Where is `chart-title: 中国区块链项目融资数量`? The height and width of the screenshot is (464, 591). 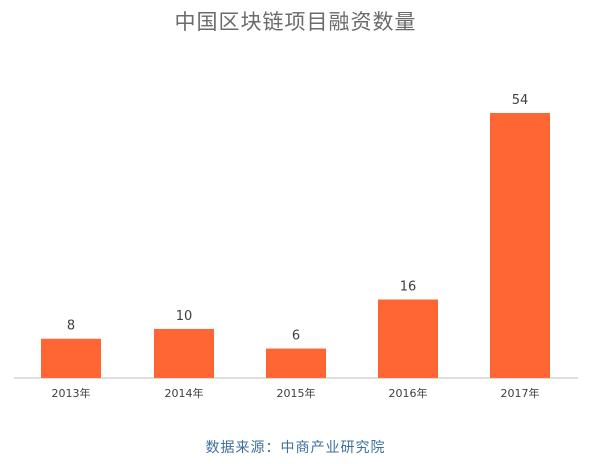
chart-title: 中国区块链项目融资数量 is located at coordinates (295, 22).